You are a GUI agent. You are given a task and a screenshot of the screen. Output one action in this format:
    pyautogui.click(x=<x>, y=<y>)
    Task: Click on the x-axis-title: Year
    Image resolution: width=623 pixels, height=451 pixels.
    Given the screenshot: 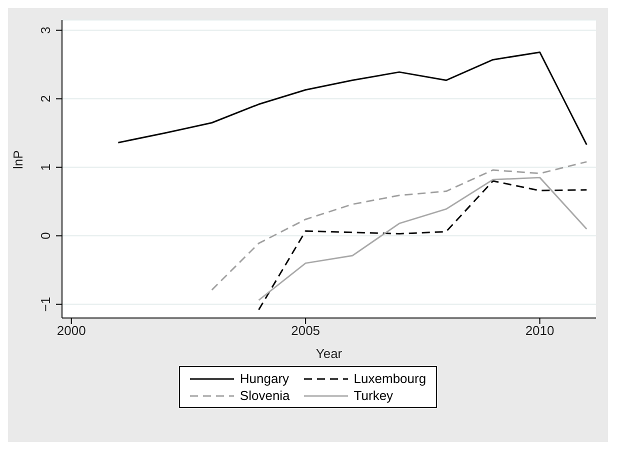 What is the action you would take?
    pyautogui.click(x=329, y=353)
    